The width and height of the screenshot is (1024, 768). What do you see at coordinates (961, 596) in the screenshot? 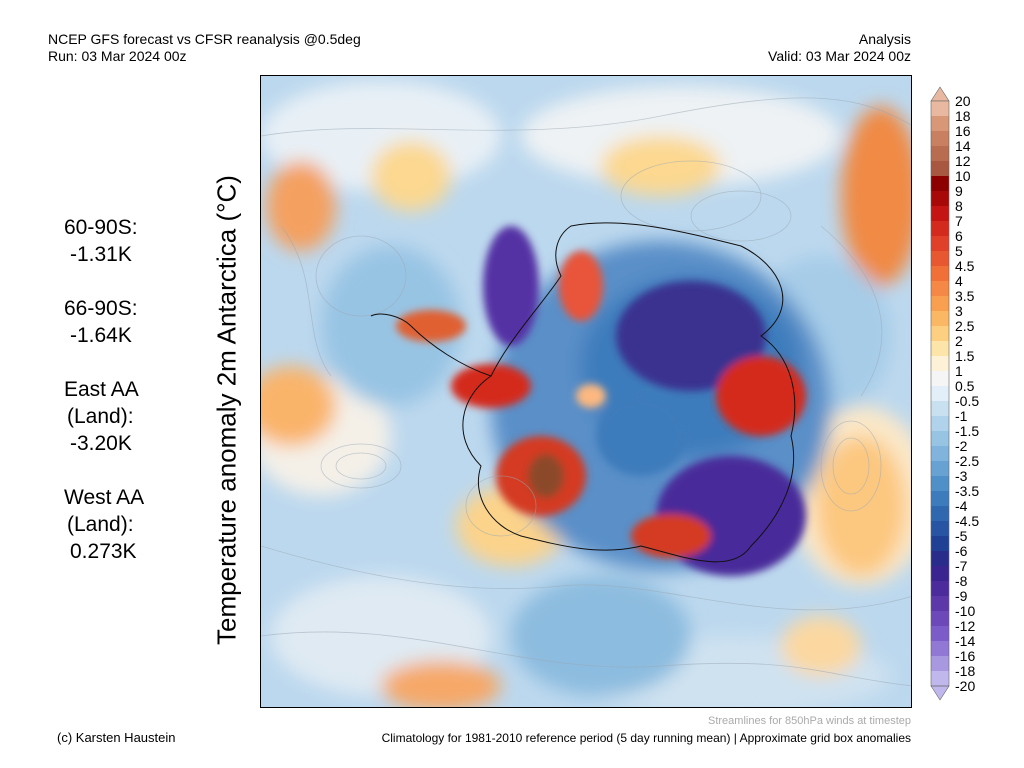
I see `colorbar-label: -9` at bounding box center [961, 596].